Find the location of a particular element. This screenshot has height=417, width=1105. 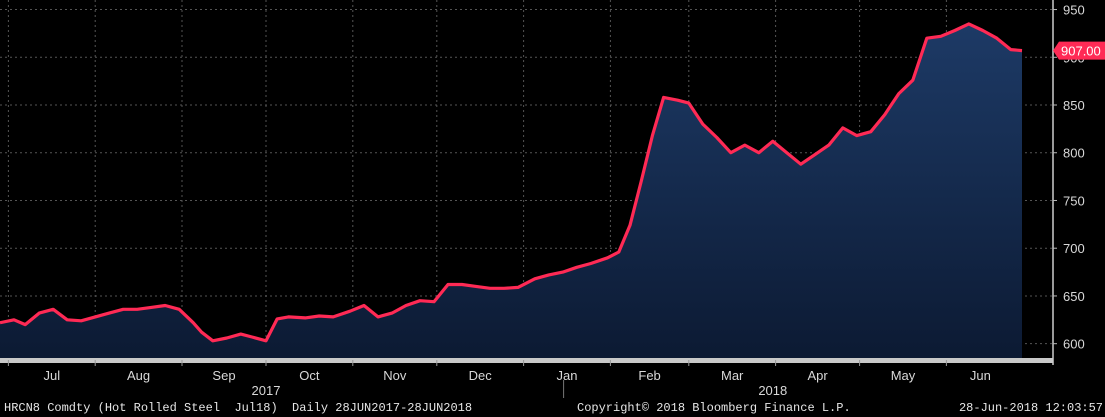

x-tick-label: Jan is located at coordinates (567, 375).